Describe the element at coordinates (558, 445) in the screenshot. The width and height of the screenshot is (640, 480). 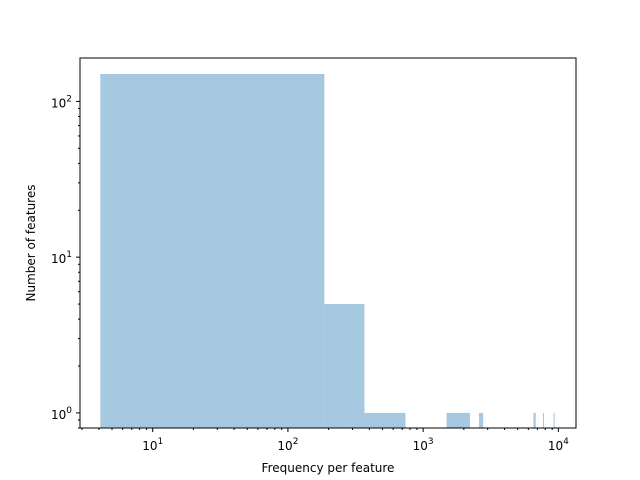
I see `x-tick-label: 10⁴` at that location.